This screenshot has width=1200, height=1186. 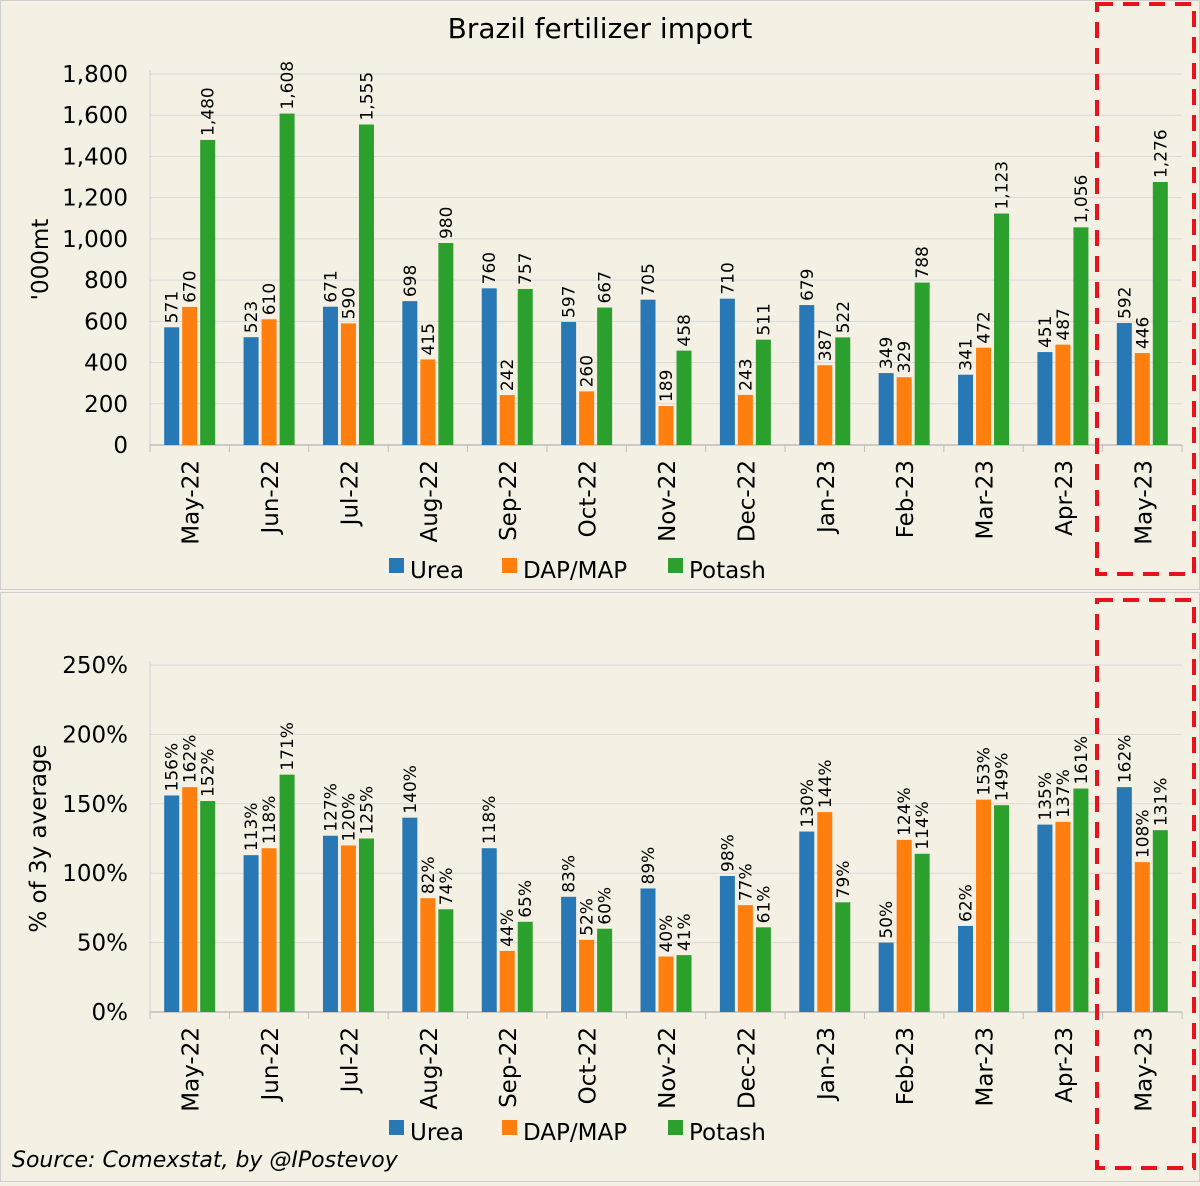 What do you see at coordinates (826, 345) in the screenshot?
I see `chart1-data-label-dap-map: 387` at bounding box center [826, 345].